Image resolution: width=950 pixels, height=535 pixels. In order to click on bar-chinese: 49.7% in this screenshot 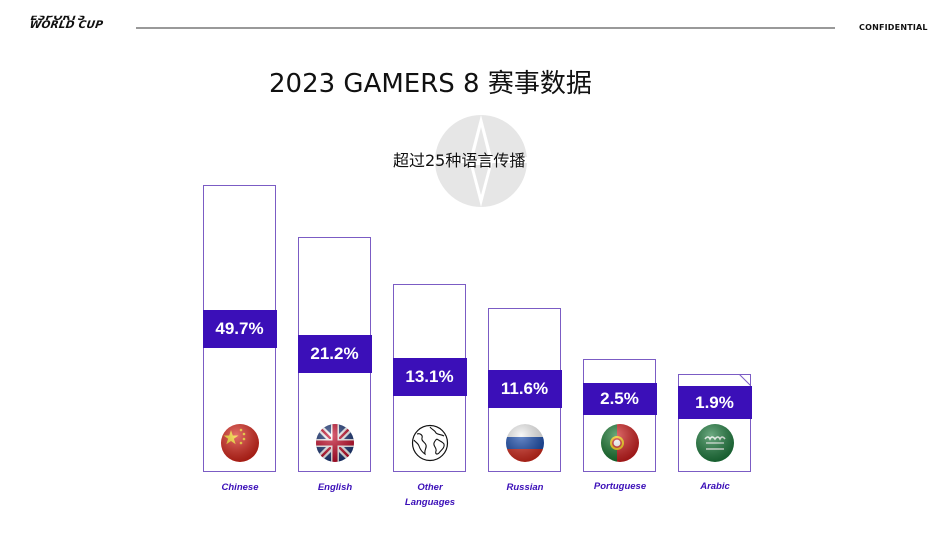, I will do `click(239, 328)`.